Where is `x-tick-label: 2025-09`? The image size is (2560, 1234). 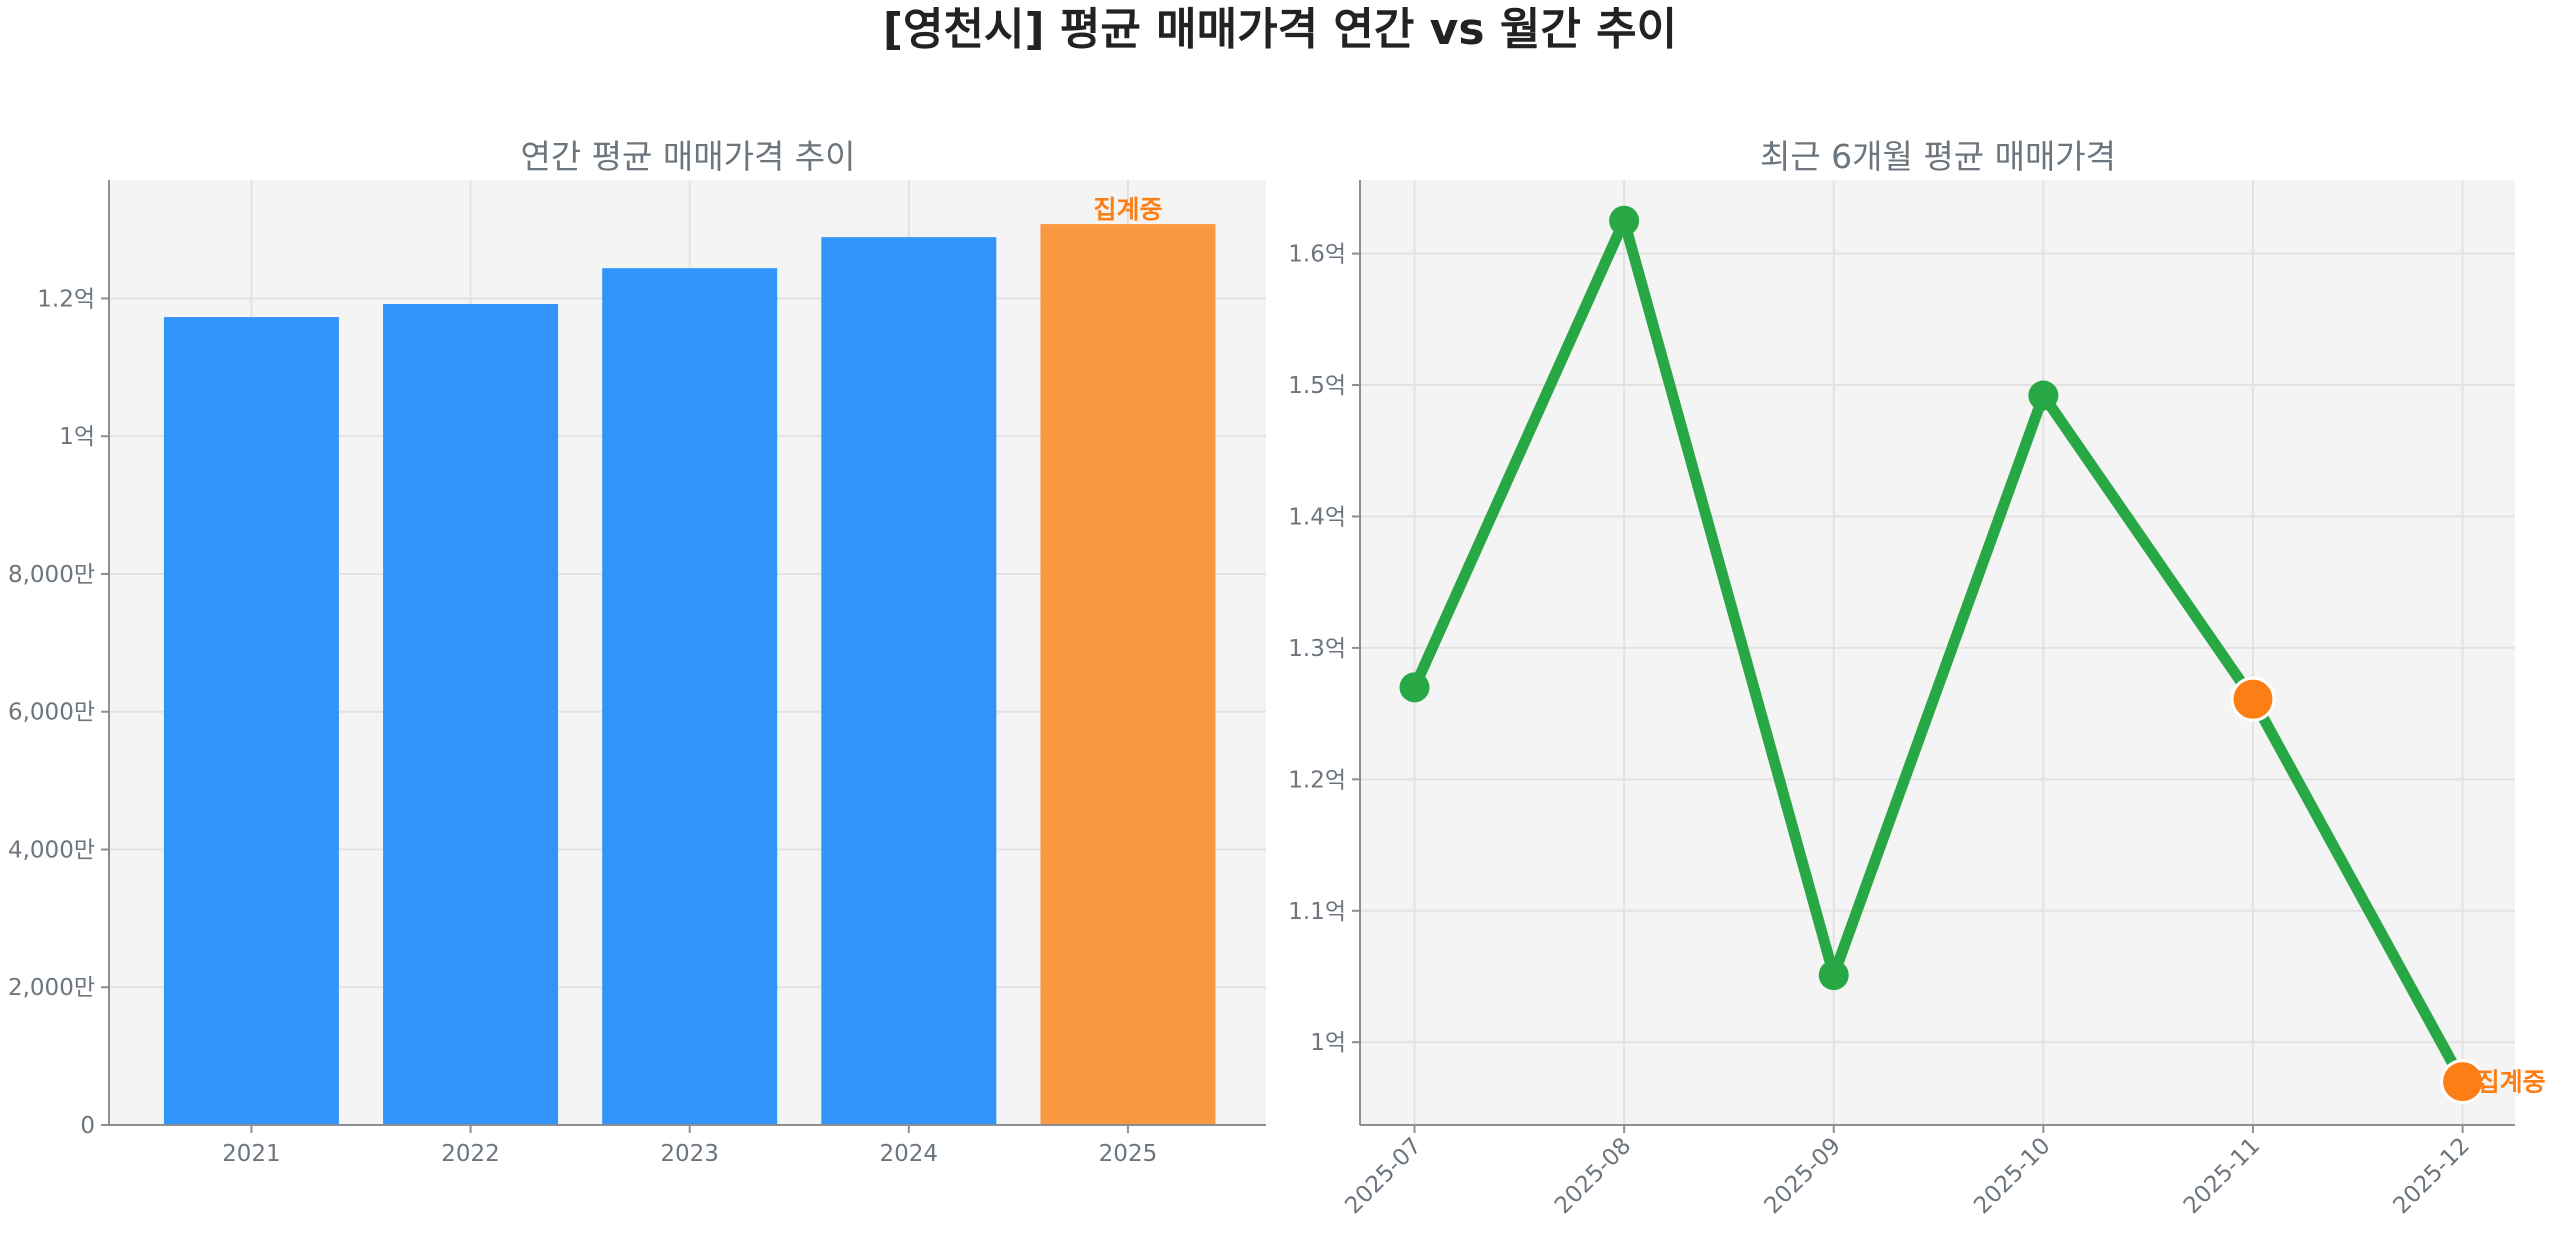 x-tick-label: 2025-09 is located at coordinates (1803, 1176).